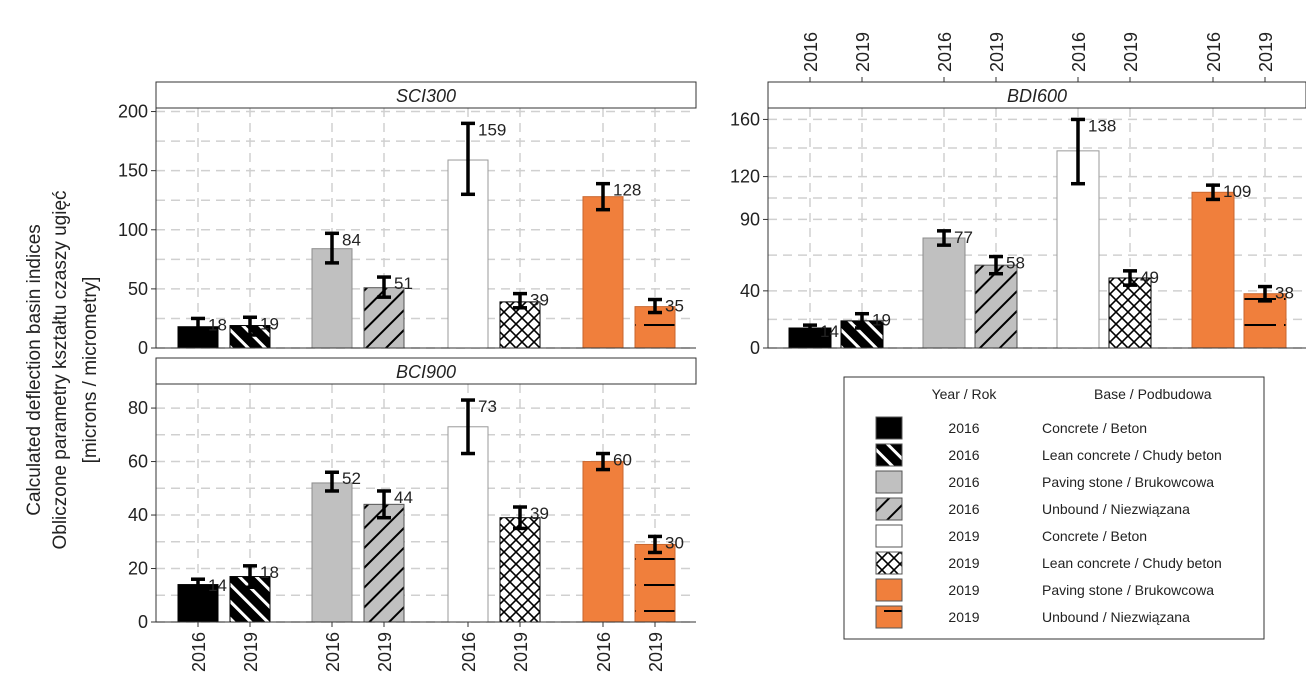  What do you see at coordinates (269, 572) in the screenshot?
I see `data-label: 18` at bounding box center [269, 572].